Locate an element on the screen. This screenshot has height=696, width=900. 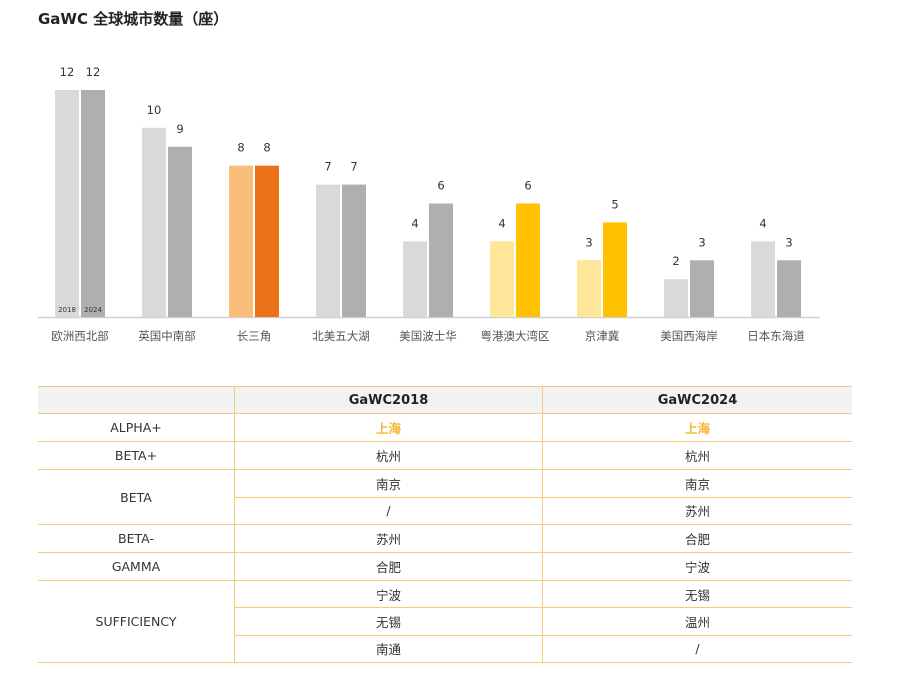
legend-label: 2024 is located at coordinates (93, 310).